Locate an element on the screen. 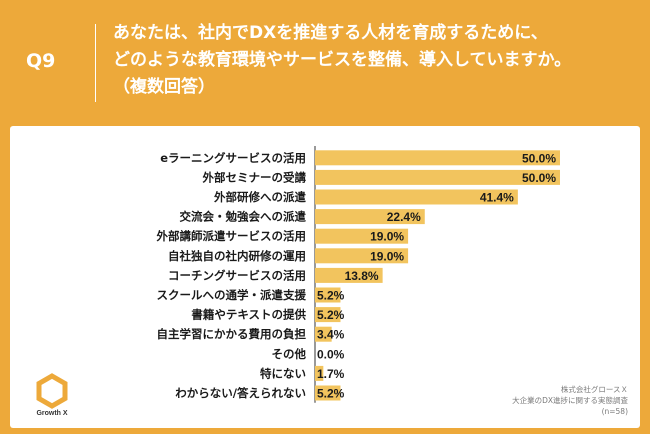  source-survey: 大企業のDX進捗に関する実態調査 is located at coordinates (570, 400).